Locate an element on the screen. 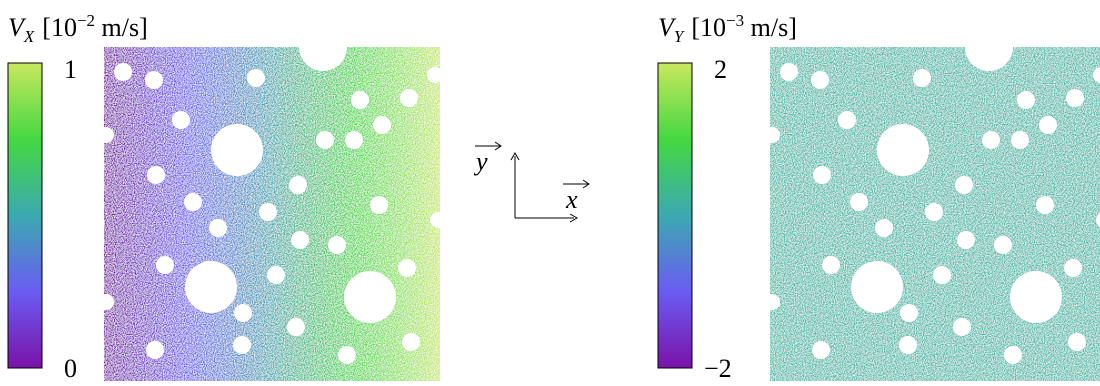 The height and width of the screenshot is (386, 1100). axis-label: x is located at coordinates (571, 199).